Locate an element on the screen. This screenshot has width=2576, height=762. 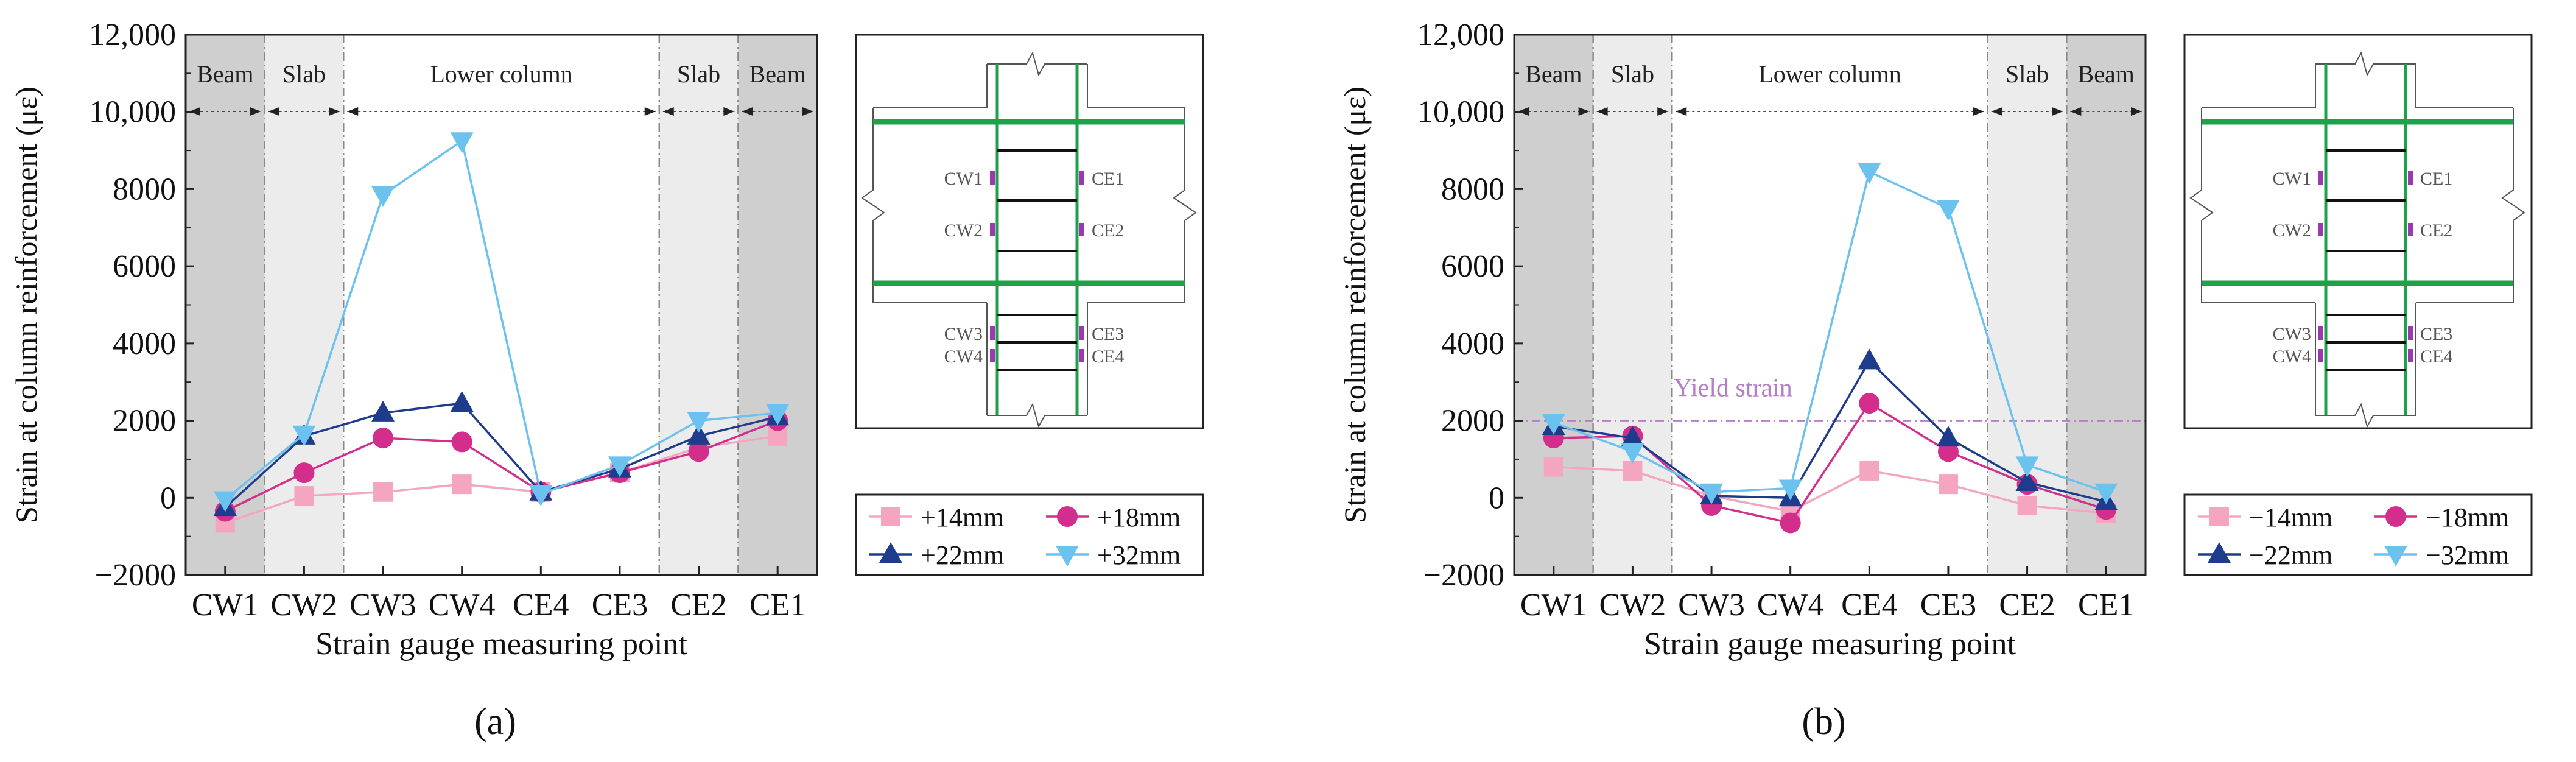
y-tick-label: 12,000 is located at coordinates (1461, 35).